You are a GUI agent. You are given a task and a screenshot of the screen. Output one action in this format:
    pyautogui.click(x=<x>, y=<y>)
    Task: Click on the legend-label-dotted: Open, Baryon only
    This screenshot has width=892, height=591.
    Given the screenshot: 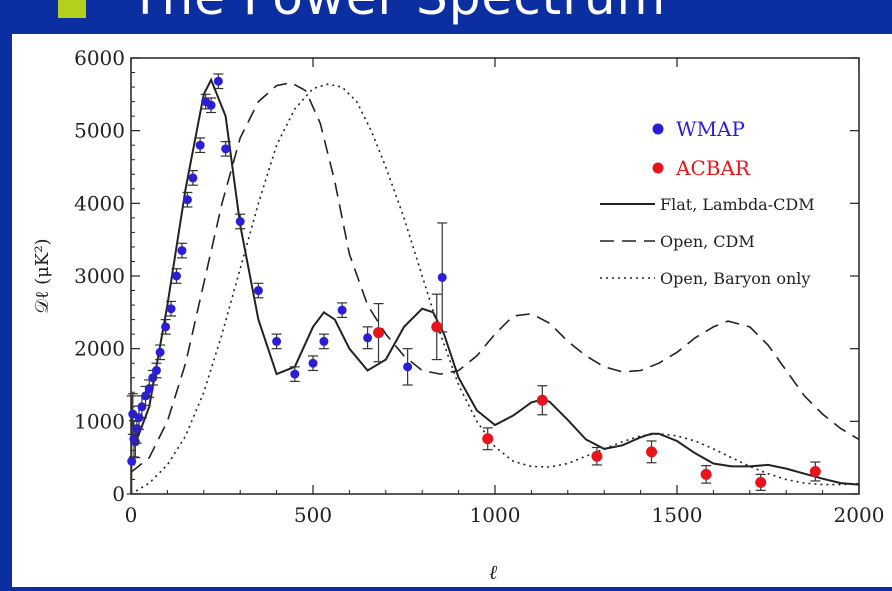 What is the action you would take?
    pyautogui.click(x=735, y=278)
    